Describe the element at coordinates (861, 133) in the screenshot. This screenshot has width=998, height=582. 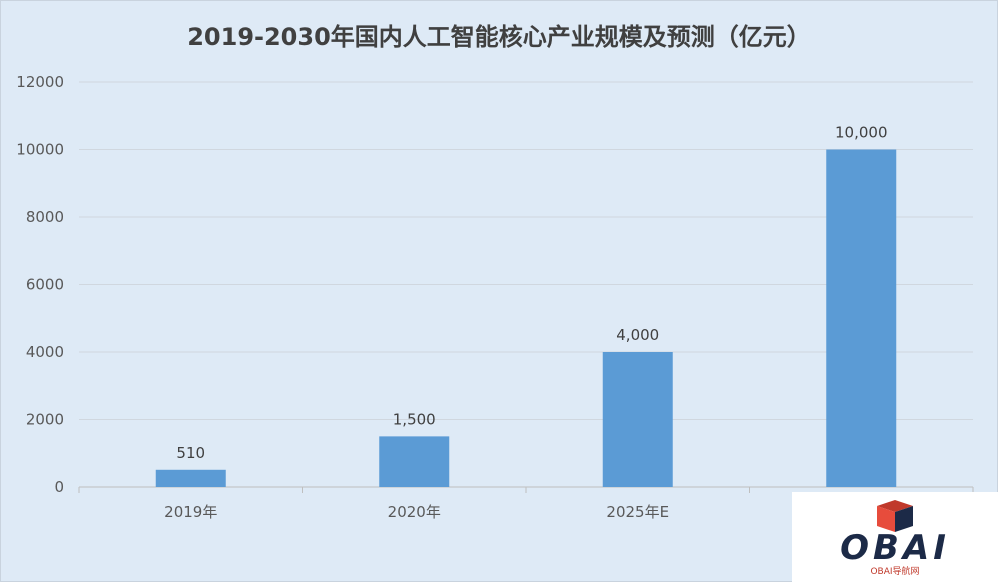
I see `data-label: 10,000` at that location.